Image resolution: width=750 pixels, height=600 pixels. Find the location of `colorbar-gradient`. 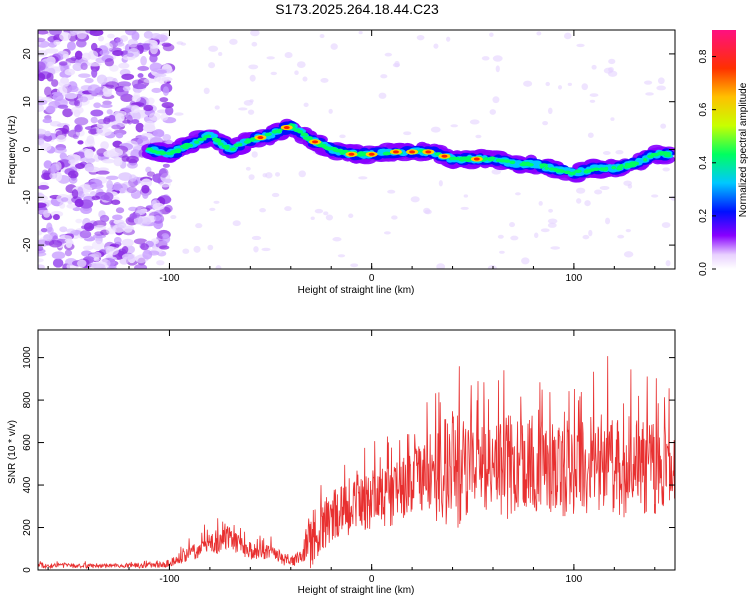

colorbar-gradient is located at coordinates (724, 149).